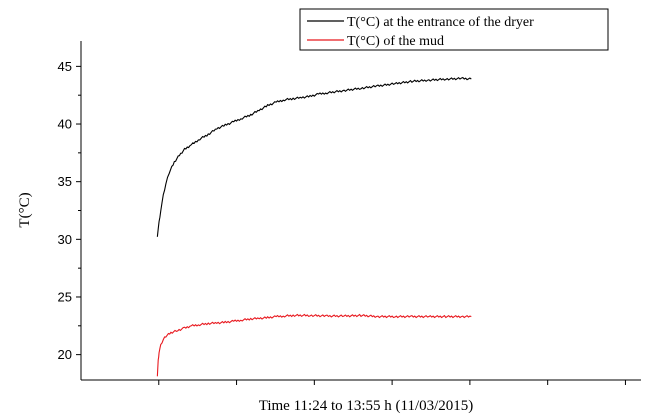 This screenshot has height=417, width=670. Describe the element at coordinates (65, 66) in the screenshot. I see `y-tick-label: 45` at that location.